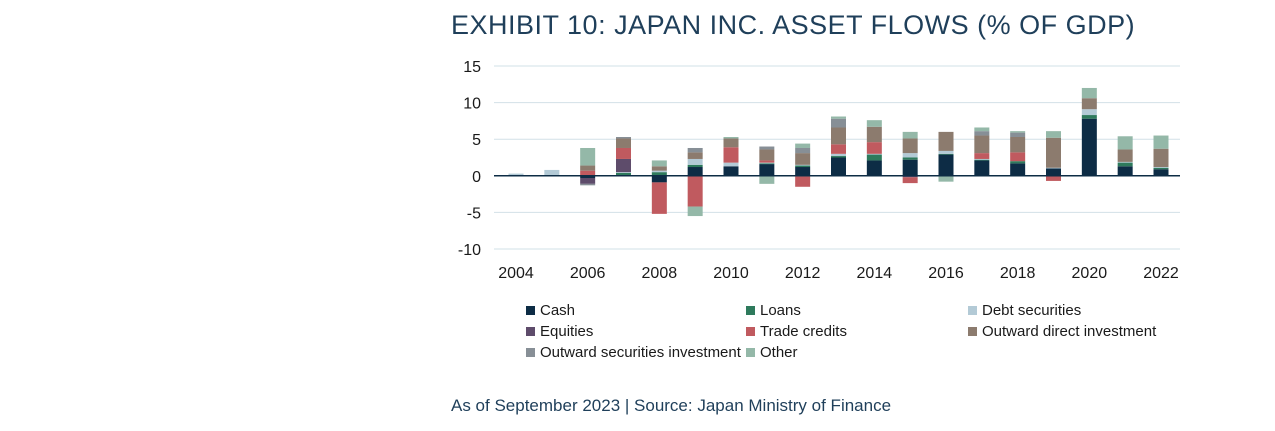 The image size is (1275, 431). What do you see at coordinates (640, 352) in the screenshot?
I see `legend-label: Outward securities investment` at bounding box center [640, 352].